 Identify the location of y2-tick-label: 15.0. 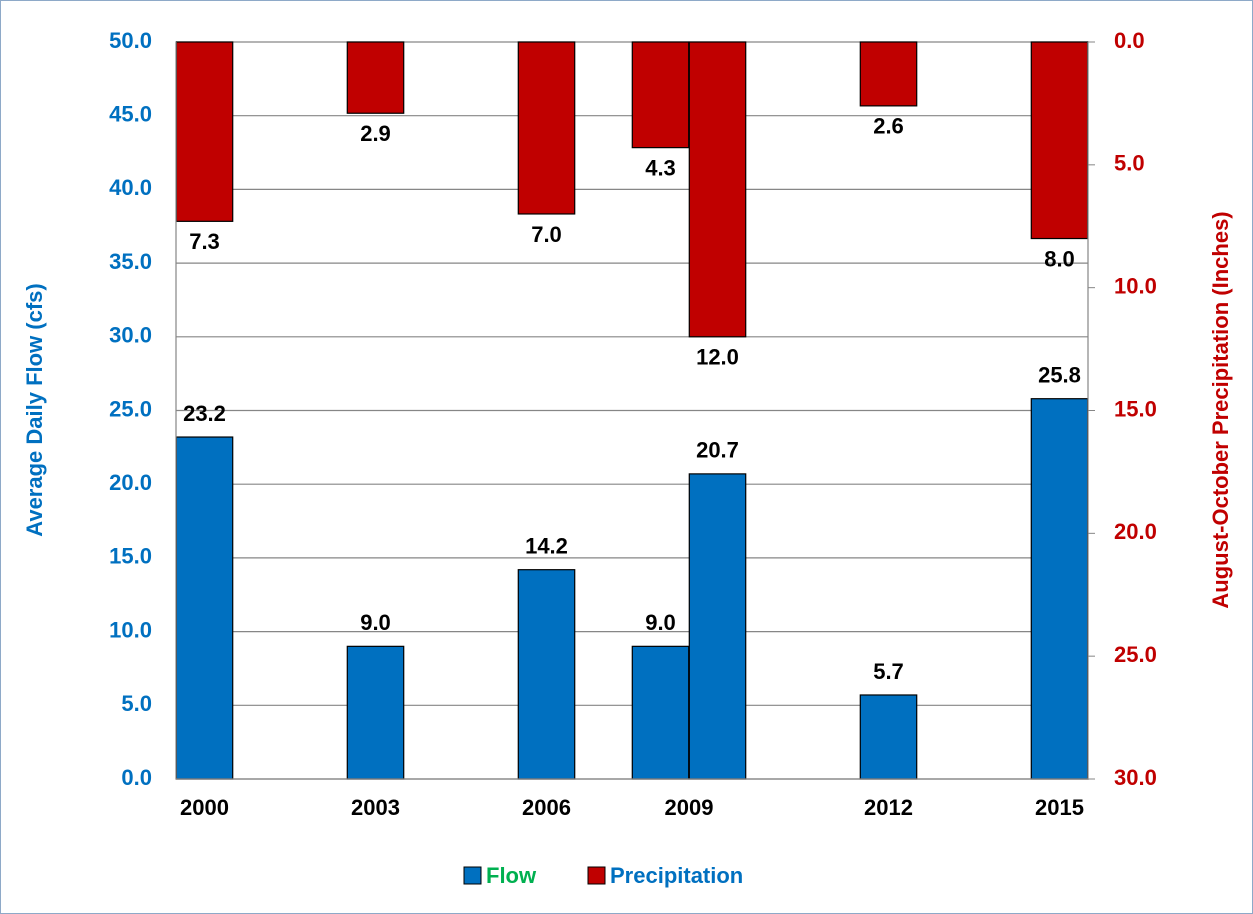
(1135, 408).